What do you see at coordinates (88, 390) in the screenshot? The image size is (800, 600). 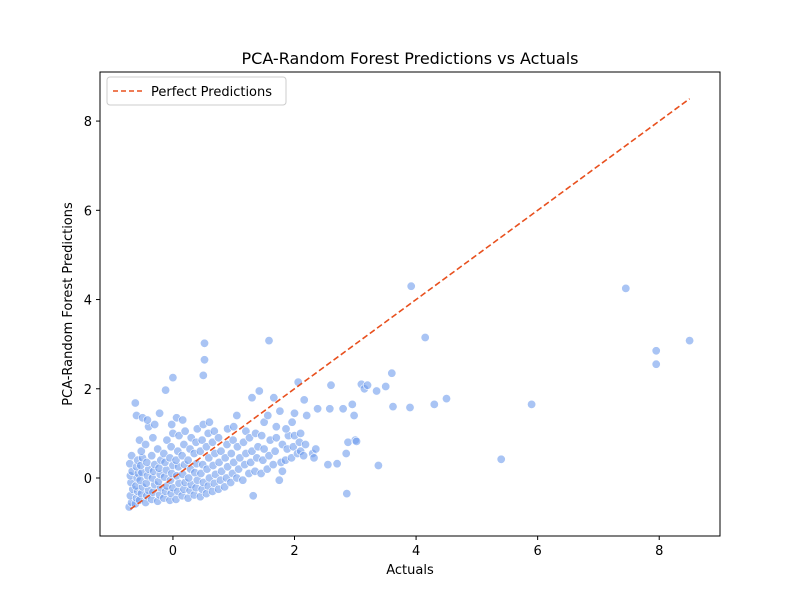 I see `y-tick-label: 2` at bounding box center [88, 390].